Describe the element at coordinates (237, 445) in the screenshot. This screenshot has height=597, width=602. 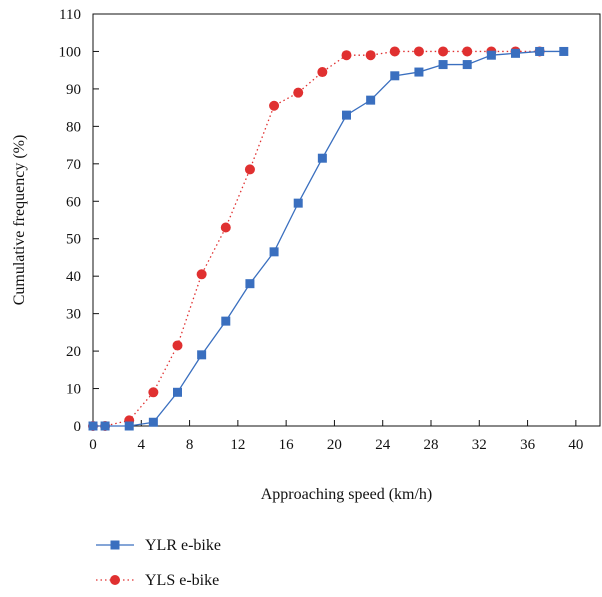
I see `x-tick-label: 12` at that location.